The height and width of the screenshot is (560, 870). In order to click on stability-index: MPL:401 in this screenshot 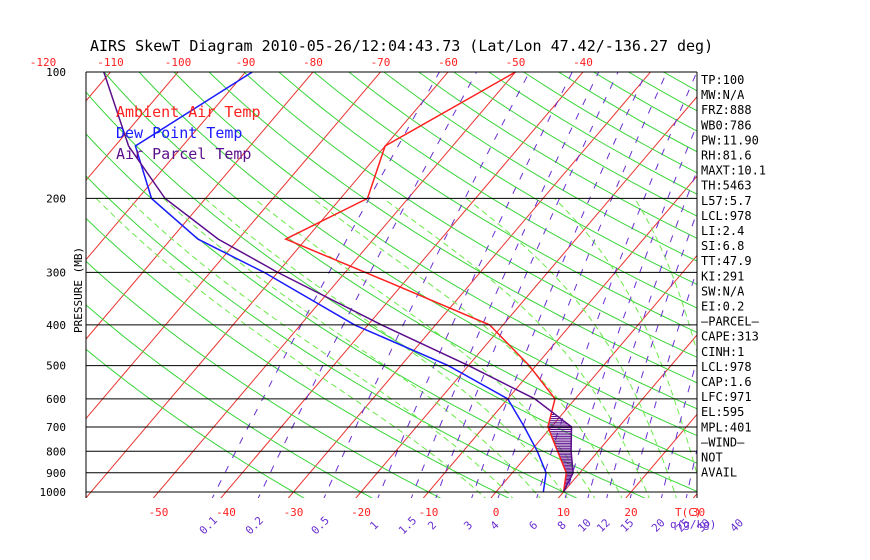, I will do `click(726, 427)`.